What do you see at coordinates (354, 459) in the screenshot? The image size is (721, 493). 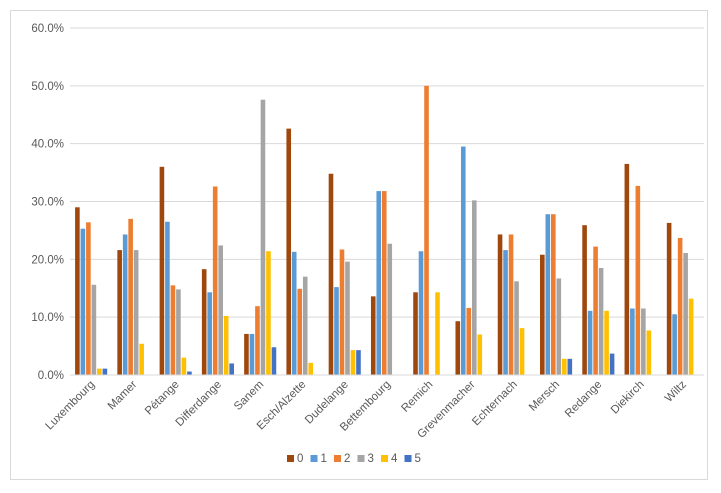 I see `legend: 0 1 2 3 4 5` at bounding box center [354, 459].